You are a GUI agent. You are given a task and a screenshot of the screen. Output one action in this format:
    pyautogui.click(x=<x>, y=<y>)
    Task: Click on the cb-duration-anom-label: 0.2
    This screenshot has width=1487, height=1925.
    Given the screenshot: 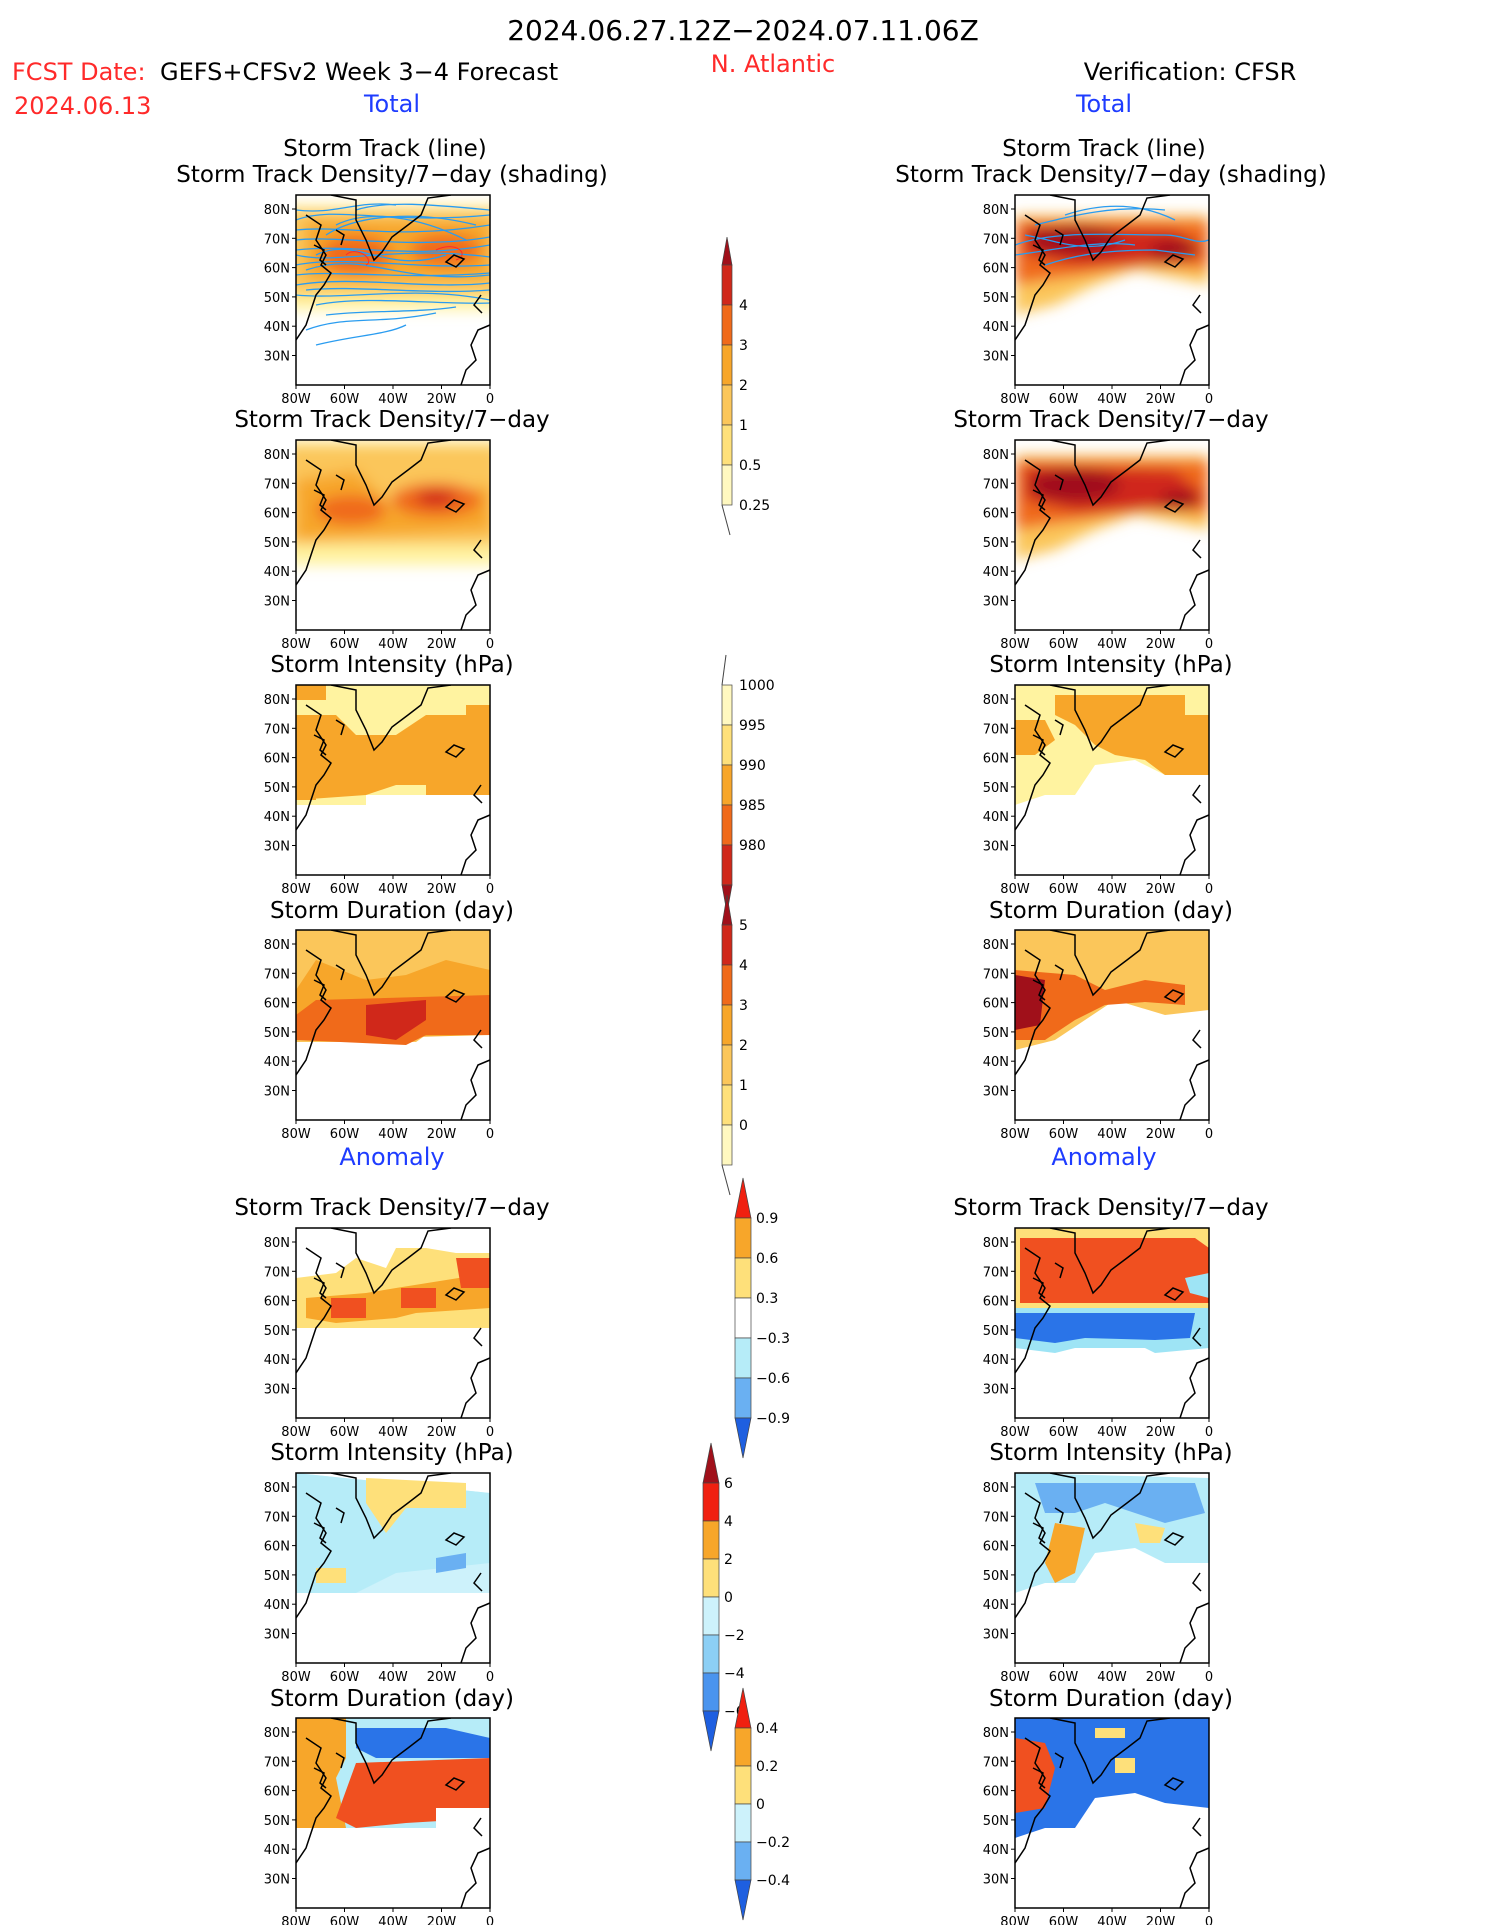 What is the action you would take?
    pyautogui.click(x=767, y=1767)
    